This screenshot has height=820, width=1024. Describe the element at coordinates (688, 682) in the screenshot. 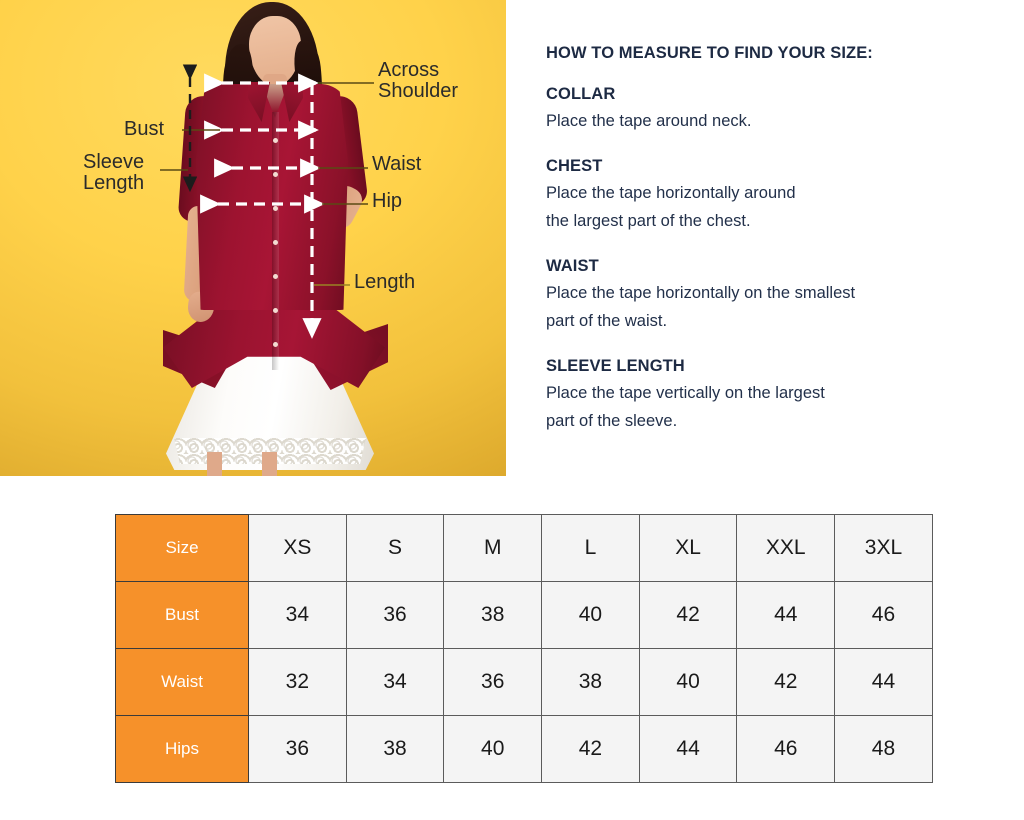

I see `cell-waist-xl: 40` at that location.